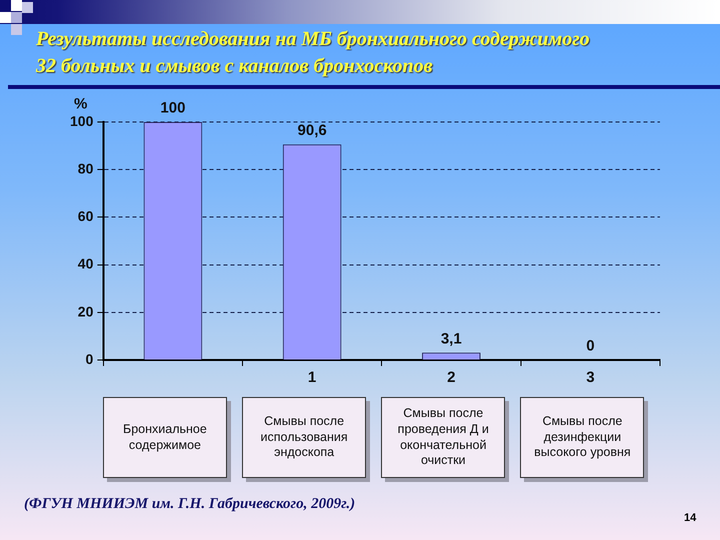  What do you see at coordinates (582, 437) in the screenshot?
I see `text: Смывы после дезинфекции высокого уровня` at bounding box center [582, 437].